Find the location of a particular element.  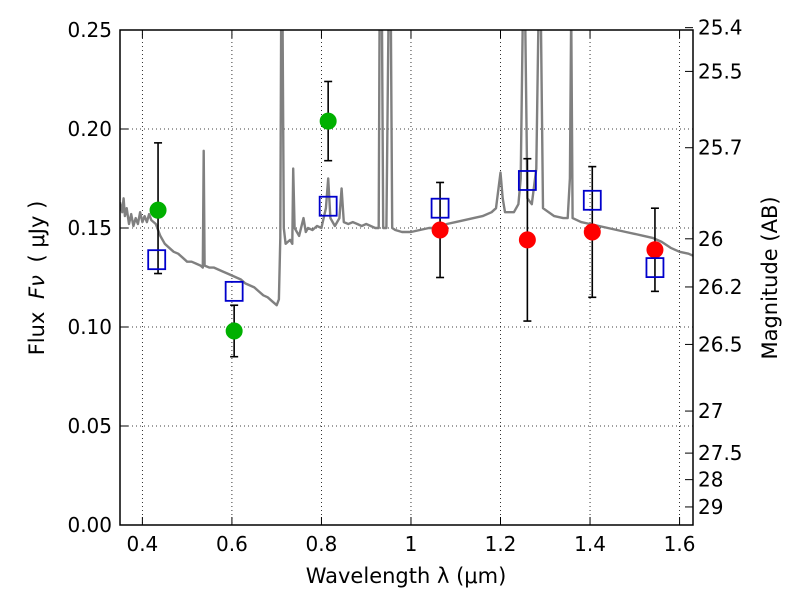

y-tick-label: 0.15 is located at coordinates (89, 228).